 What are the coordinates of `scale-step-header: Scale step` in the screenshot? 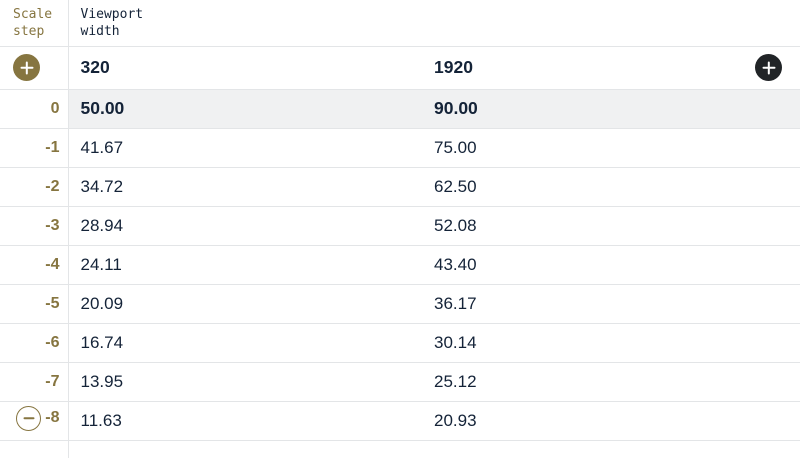 It's located at (34, 23).